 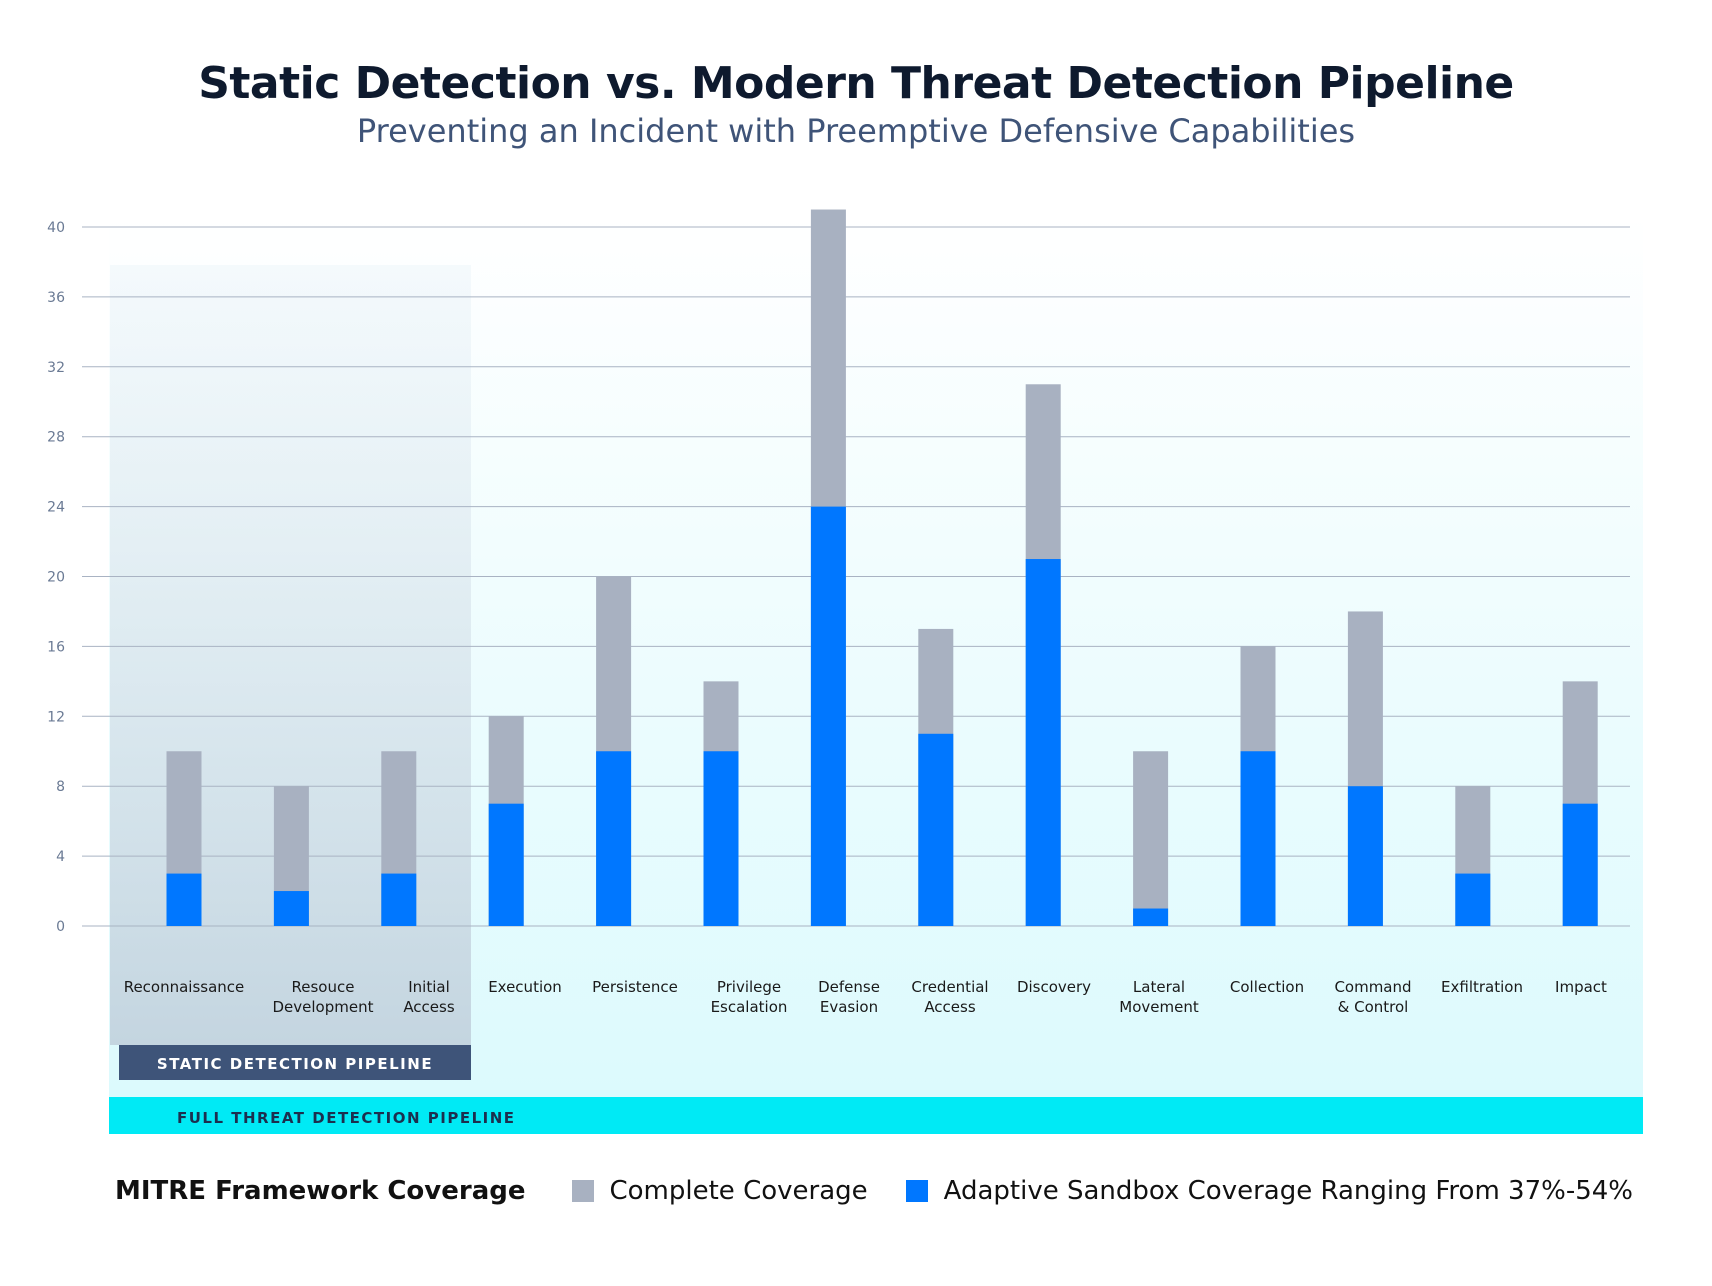 I want to click on x-tick-label: Movement, so click(x=1159, y=1007).